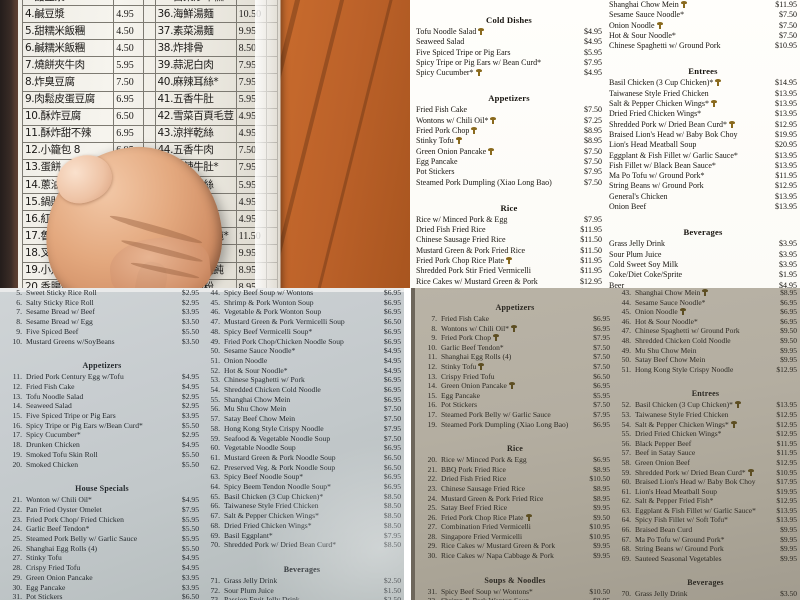 The image size is (800, 600). I want to click on menu-item-row: Chinese Sausage Fried Rice $11.50, so click(509, 240).